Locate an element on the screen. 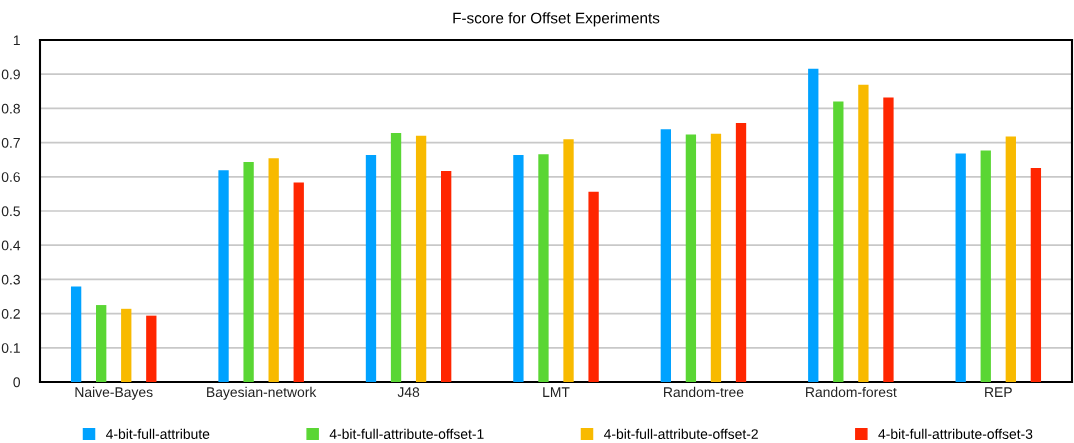 This screenshot has height=443, width=1074. x-tick-label: Naive-Bayes is located at coordinates (114, 393).